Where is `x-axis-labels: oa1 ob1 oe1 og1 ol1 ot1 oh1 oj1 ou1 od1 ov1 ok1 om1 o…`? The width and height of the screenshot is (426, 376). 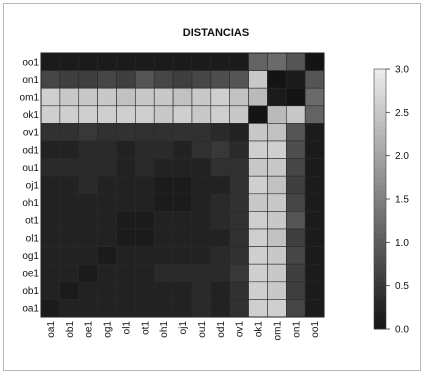
x-axis-labels: oa1 ob1 oe1 og1 ol1 ot1 oh1 oj1 ou1 od1 ov1 ok1 om1 o… is located at coordinates (183, 331).